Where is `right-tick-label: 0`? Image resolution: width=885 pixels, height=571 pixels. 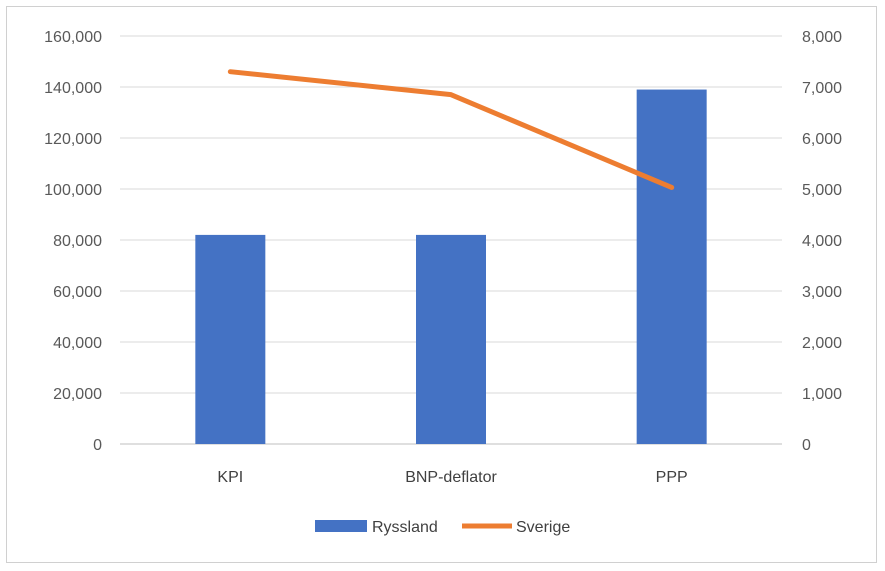 right-tick-label: 0 is located at coordinates (806, 445).